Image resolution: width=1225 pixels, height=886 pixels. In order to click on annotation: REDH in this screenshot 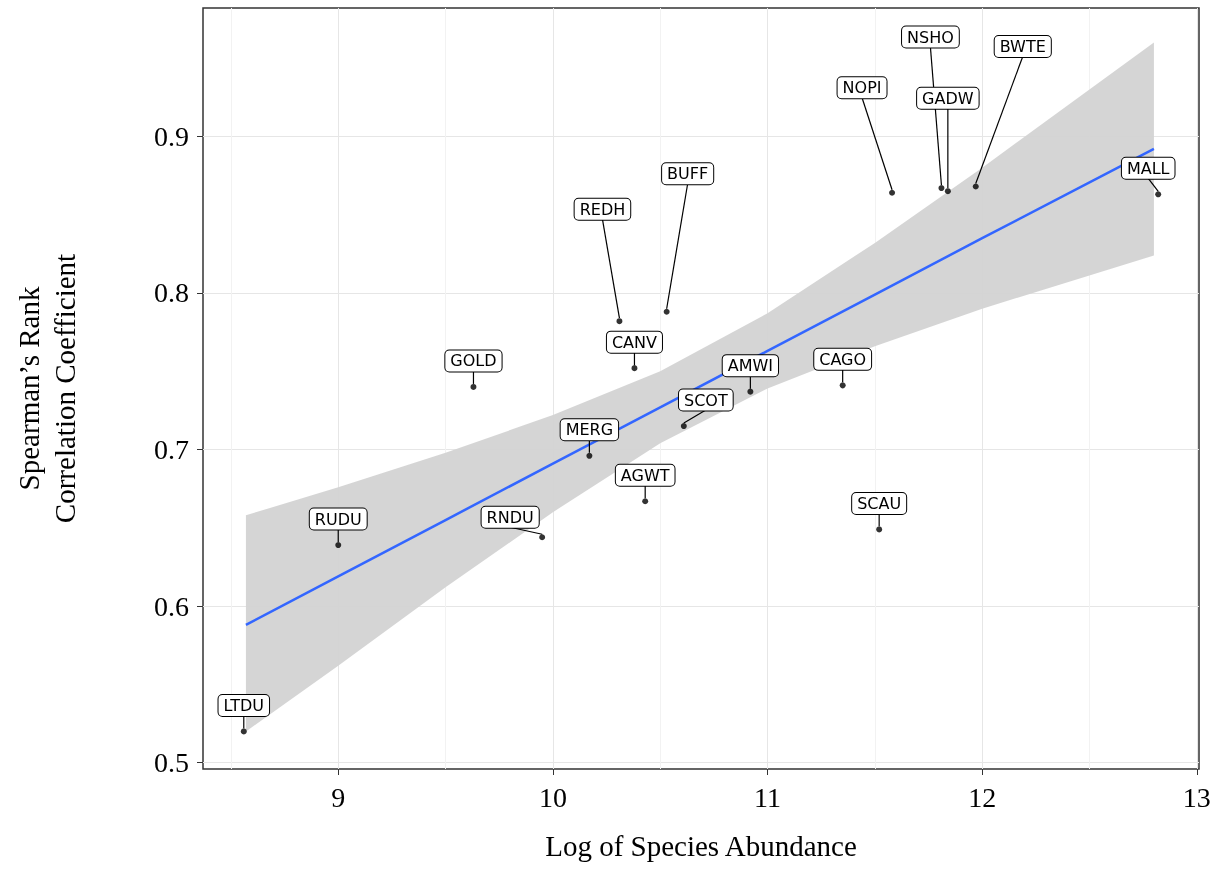, I will do `click(602, 209)`.